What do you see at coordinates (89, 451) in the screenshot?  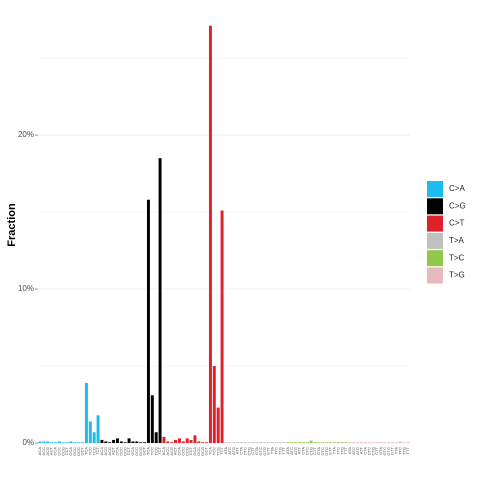 I see `x-tick-label: TCC` at bounding box center [89, 451].